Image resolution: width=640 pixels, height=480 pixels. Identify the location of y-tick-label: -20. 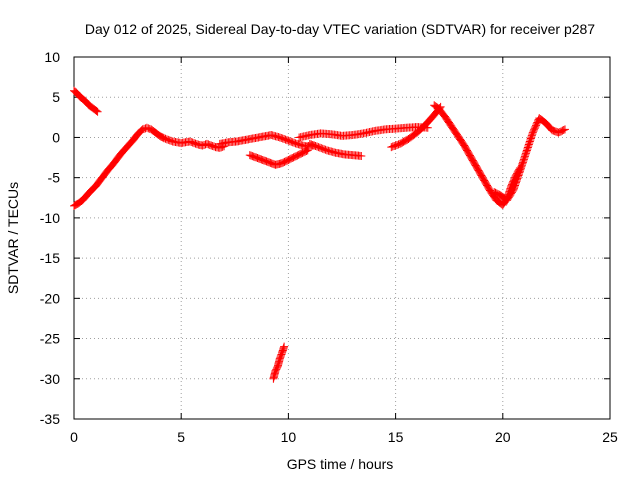
(50, 298).